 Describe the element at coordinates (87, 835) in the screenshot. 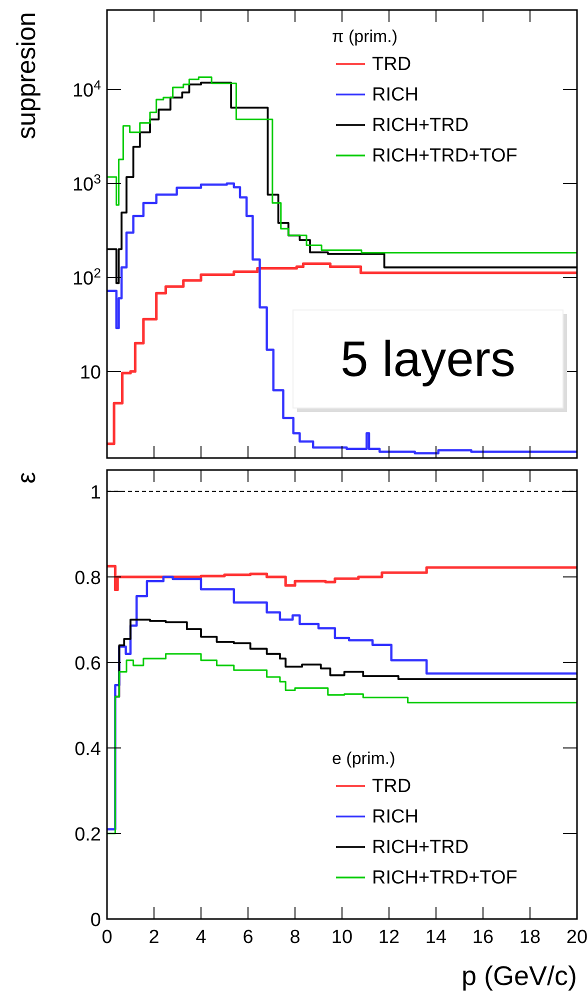

I see `y-tick-label: 0.2` at that location.